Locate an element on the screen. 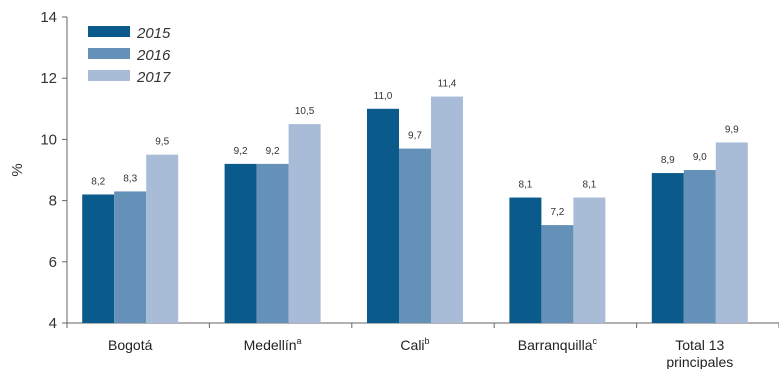  category-label: Bogotá is located at coordinates (130, 345).